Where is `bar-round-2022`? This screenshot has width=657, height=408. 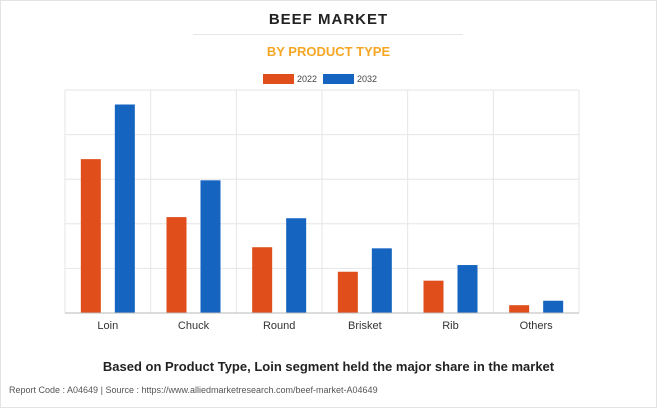 bar-round-2022 is located at coordinates (262, 280).